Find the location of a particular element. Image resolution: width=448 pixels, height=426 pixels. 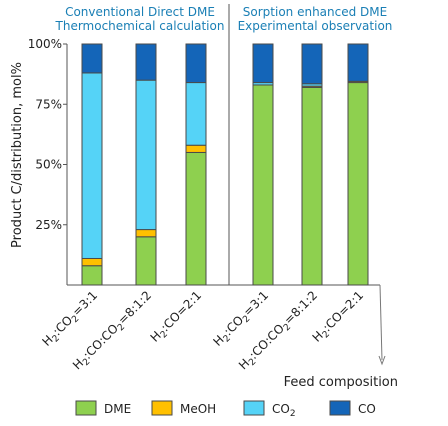

x-axis-label: Feed composition is located at coordinates (341, 382).